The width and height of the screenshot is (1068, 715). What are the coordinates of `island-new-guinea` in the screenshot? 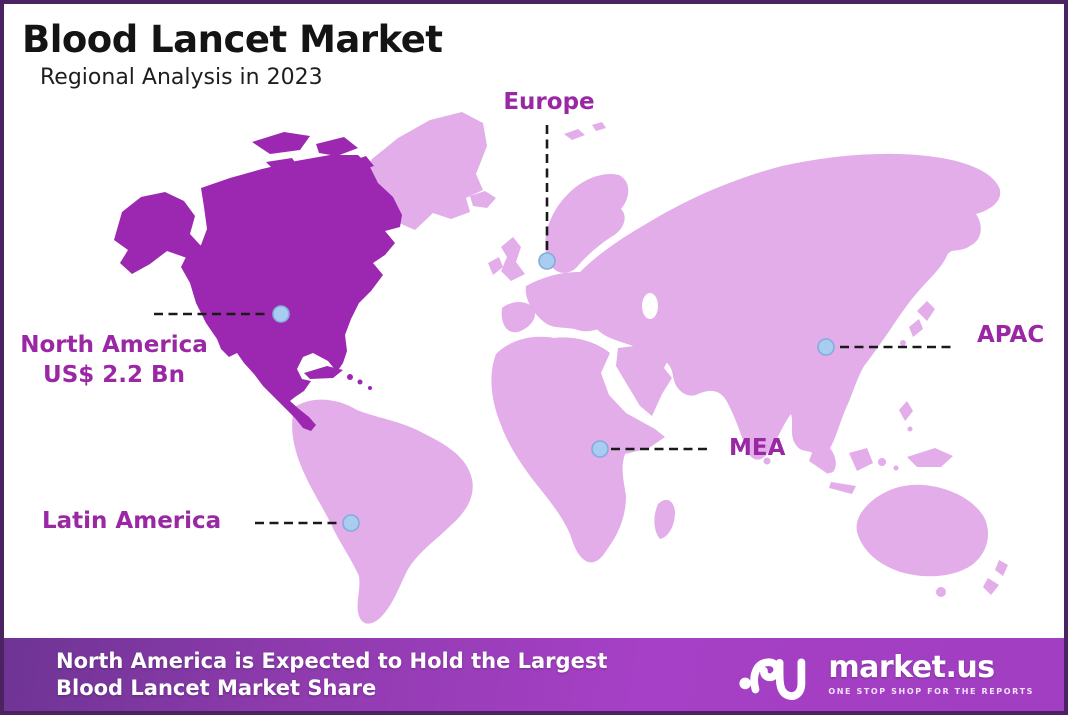 It's located at (930, 457).